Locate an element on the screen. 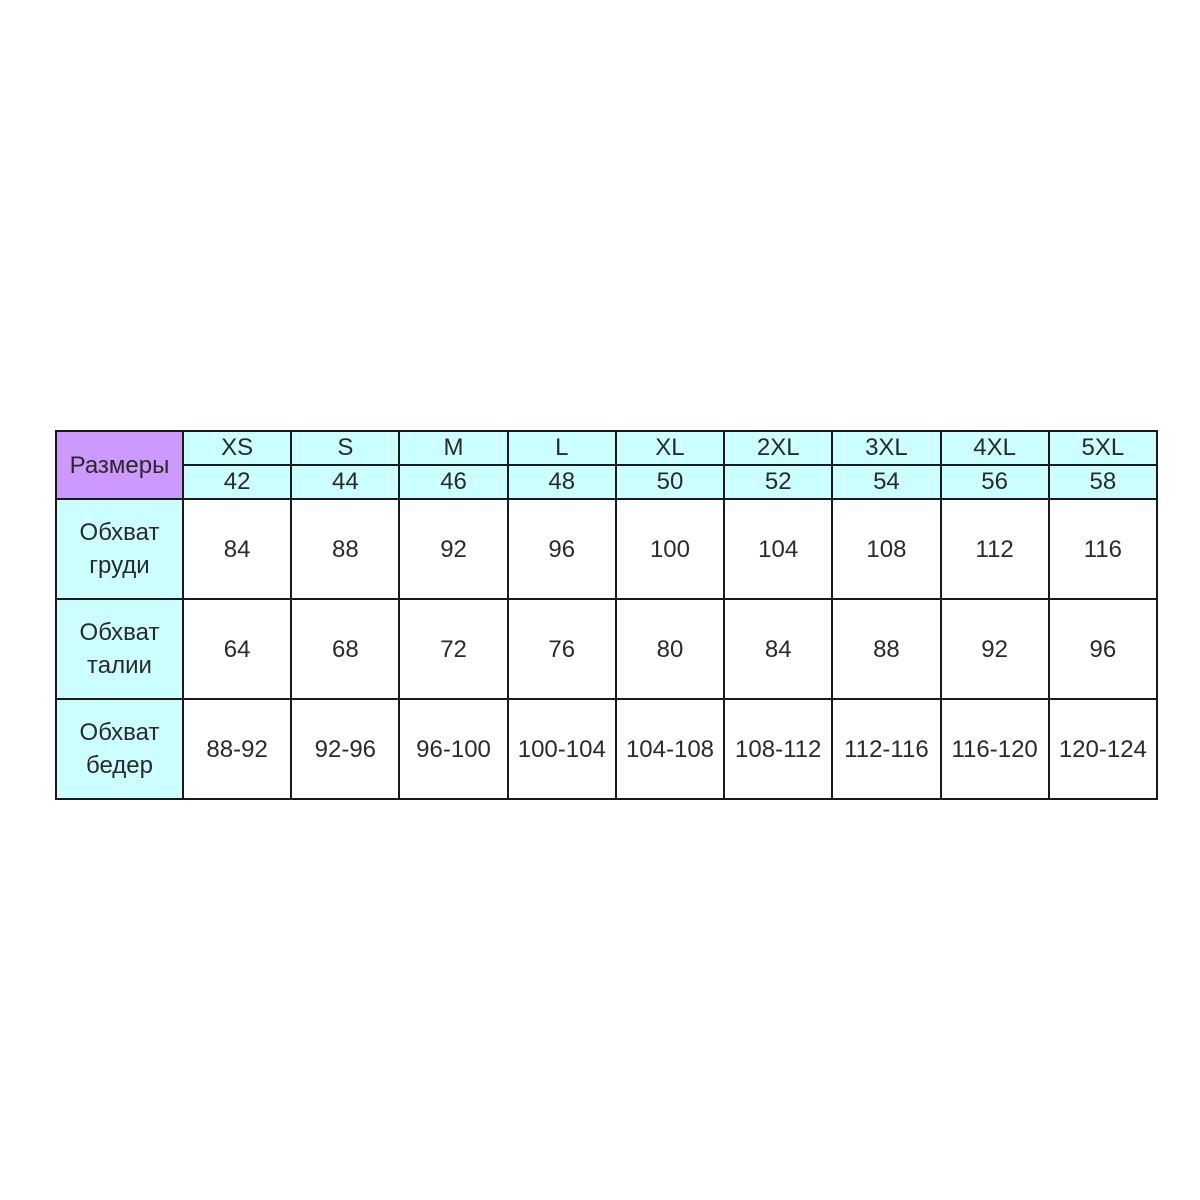 This screenshot has height=1200, width=1200. size-number-cell: 48 is located at coordinates (561, 482).